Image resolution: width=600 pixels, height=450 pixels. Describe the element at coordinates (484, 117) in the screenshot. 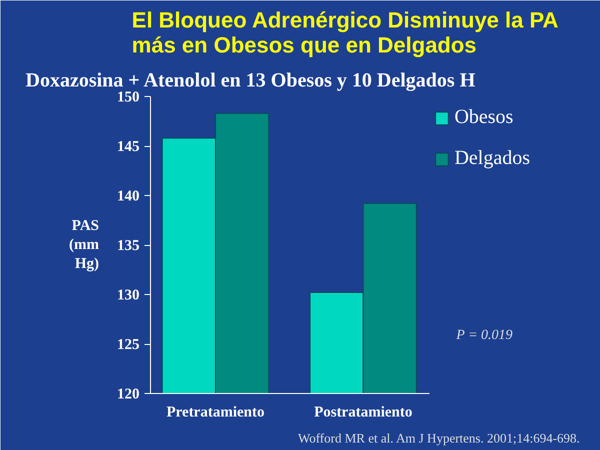

I see `legend-label: Obesos` at that location.